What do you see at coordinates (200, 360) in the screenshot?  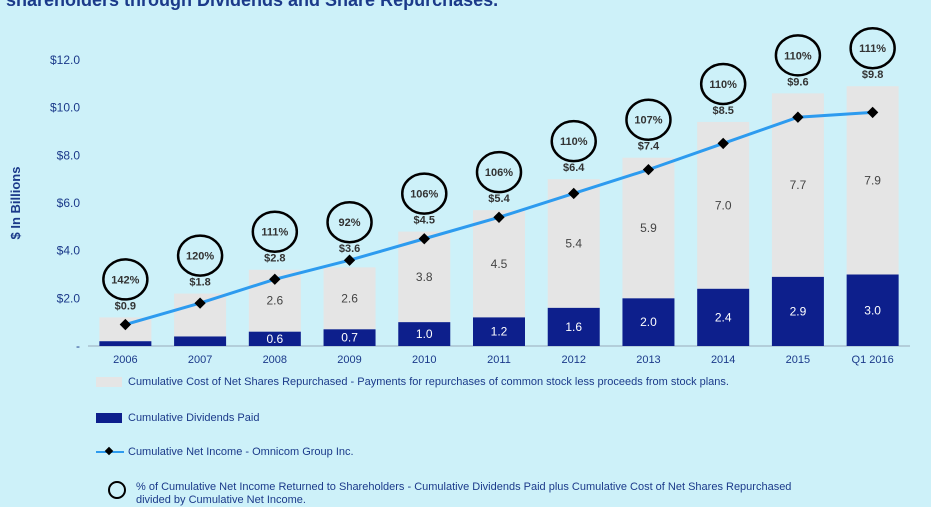 I see `x-tick-label: 2007` at bounding box center [200, 360].